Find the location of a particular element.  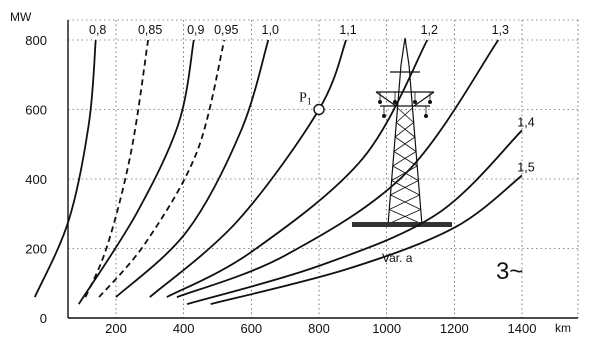

curve-label: 0,9 is located at coordinates (195, 30).